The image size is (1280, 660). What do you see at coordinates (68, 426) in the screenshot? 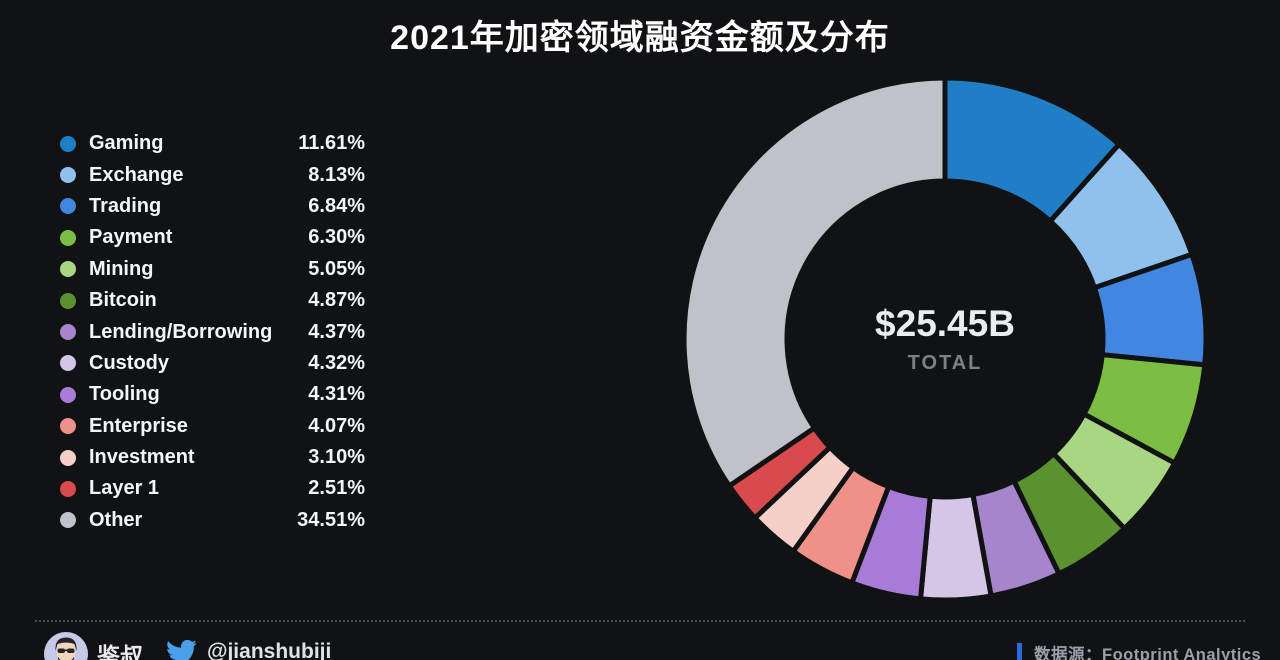
I see `legend-dot-enterprise` at bounding box center [68, 426].